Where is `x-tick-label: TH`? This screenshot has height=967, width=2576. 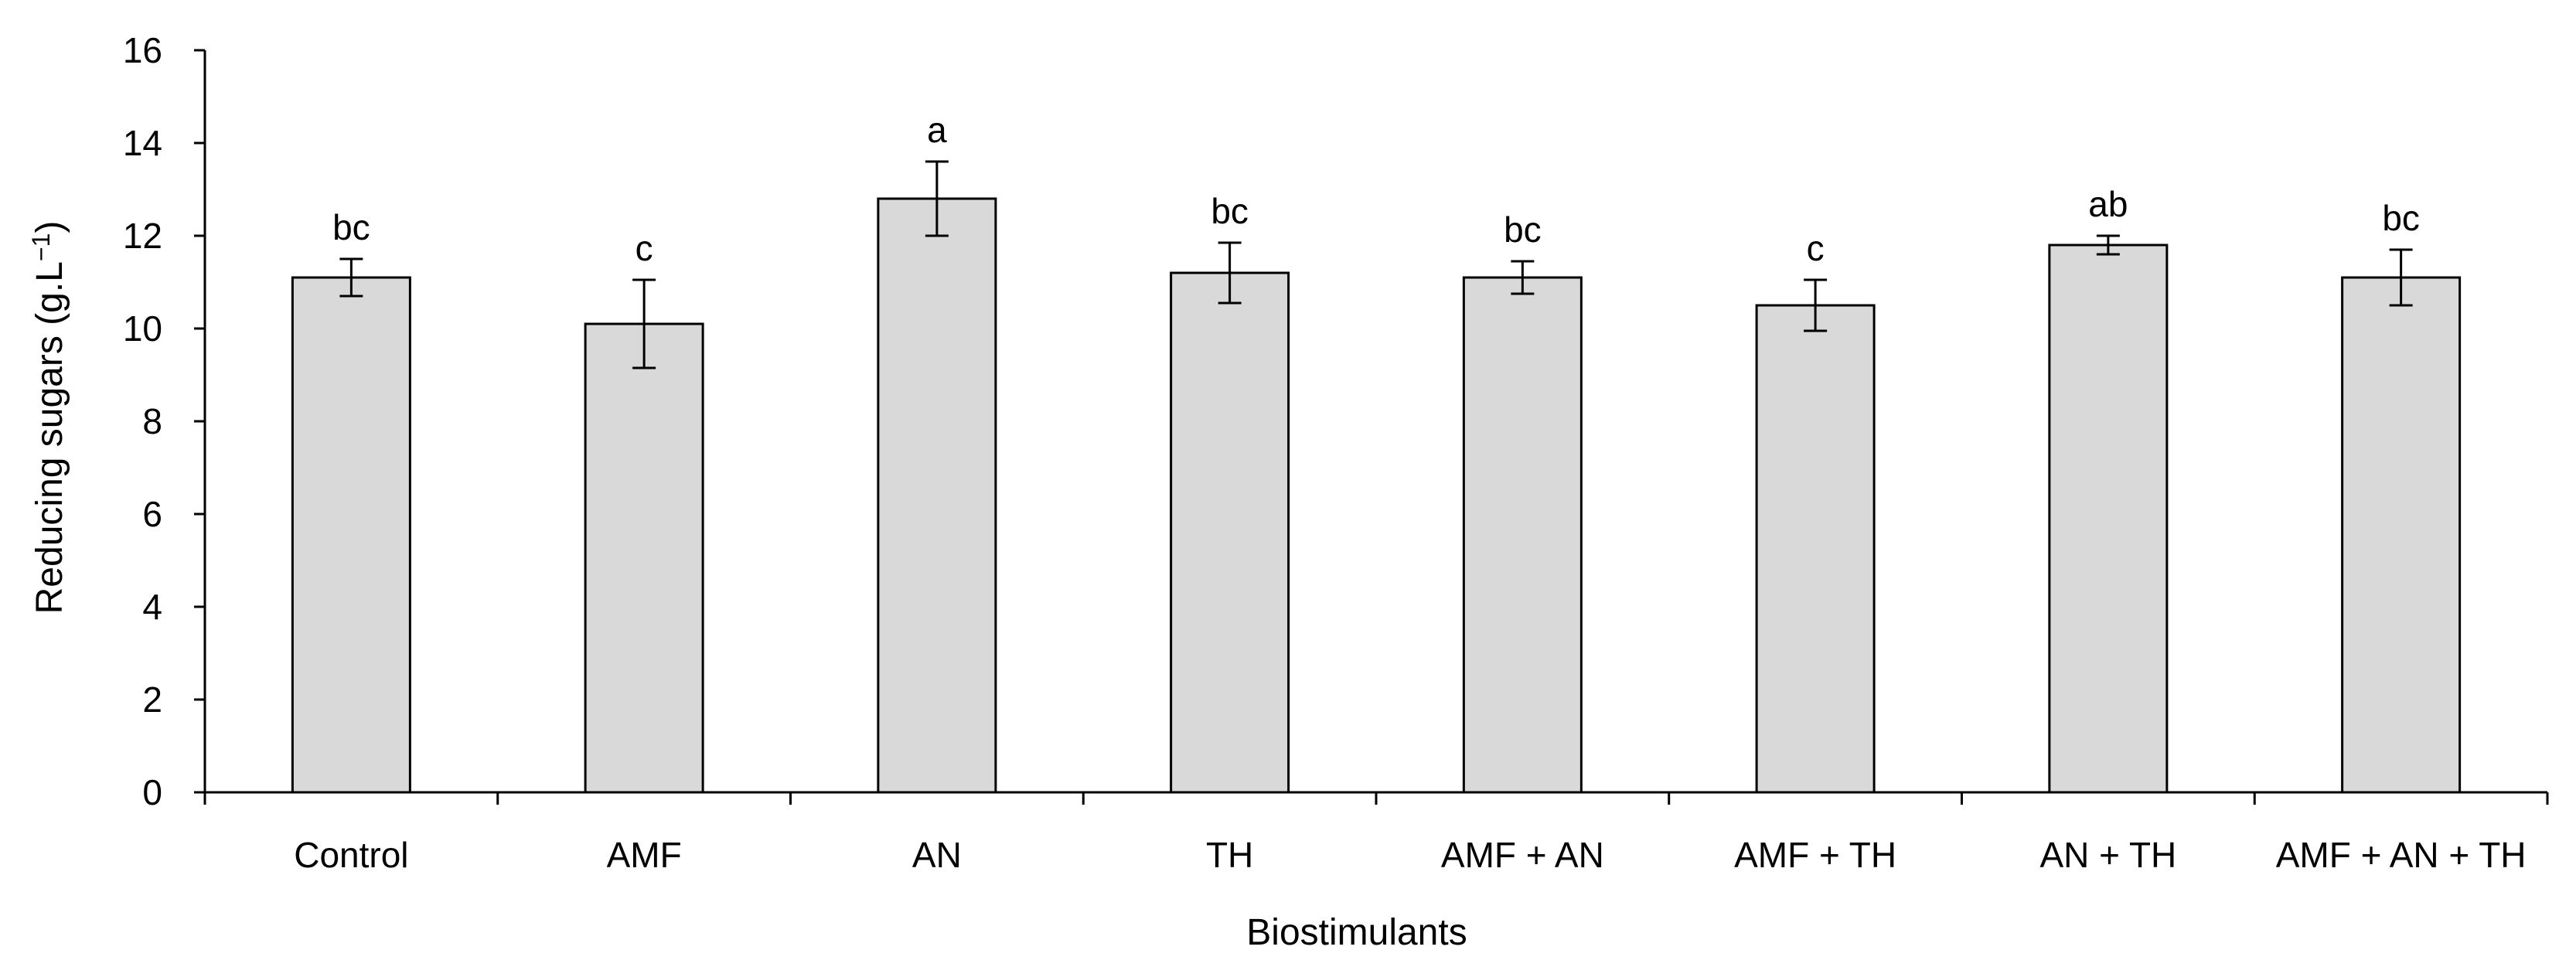
x-tick-label: TH is located at coordinates (1229, 855).